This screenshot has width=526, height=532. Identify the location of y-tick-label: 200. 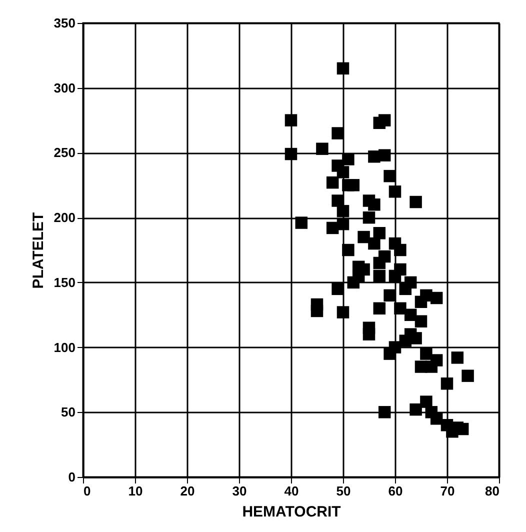
(65, 218).